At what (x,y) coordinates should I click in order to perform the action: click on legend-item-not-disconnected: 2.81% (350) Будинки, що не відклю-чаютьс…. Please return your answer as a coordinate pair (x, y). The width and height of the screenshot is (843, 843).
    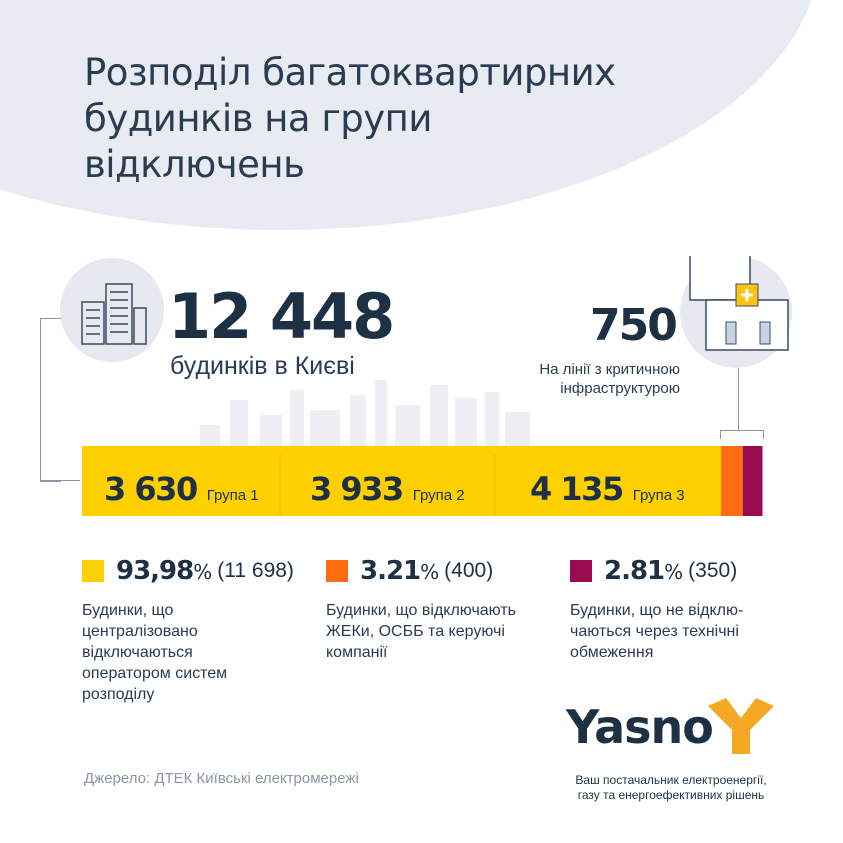
    Looking at the image, I should click on (670, 609).